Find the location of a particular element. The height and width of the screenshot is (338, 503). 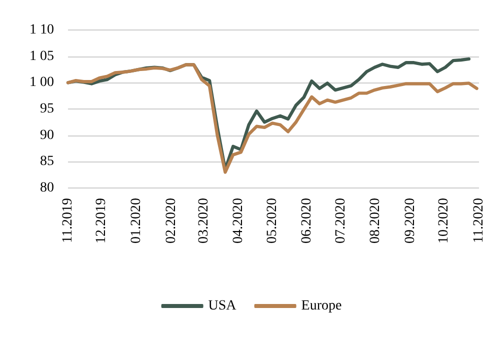

y-tick-label: 1 10 is located at coordinates (42, 30).